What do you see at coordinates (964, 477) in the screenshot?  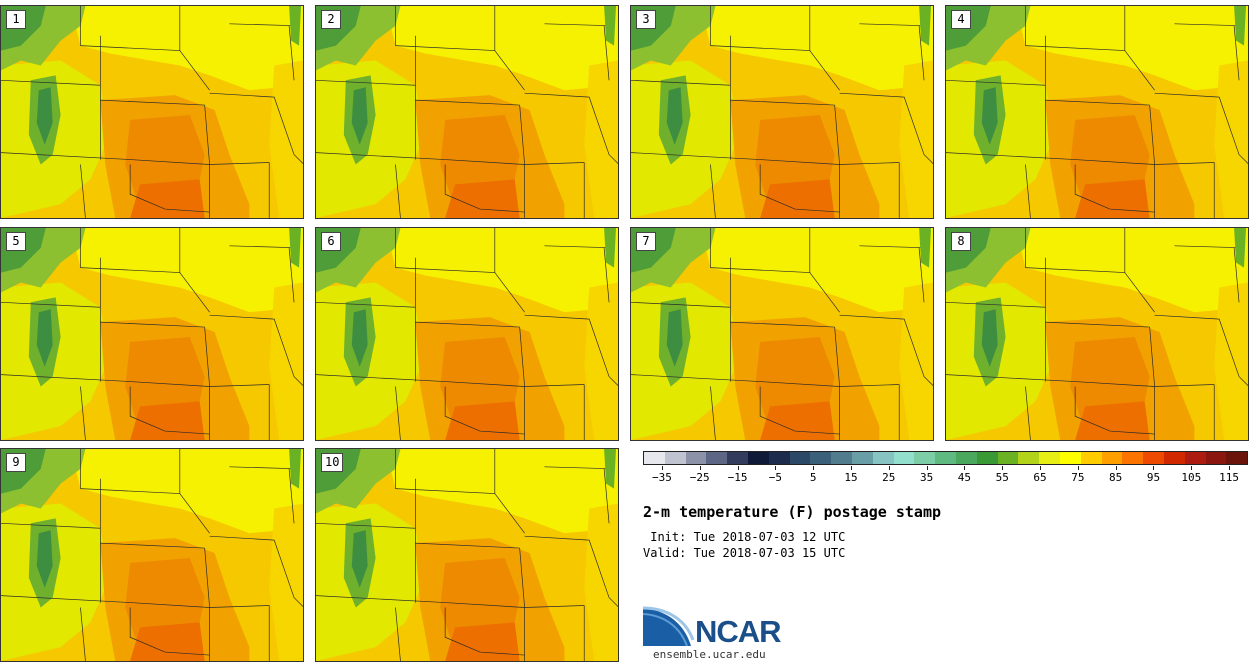 I see `colorbar-tick-label: 45` at bounding box center [964, 477].